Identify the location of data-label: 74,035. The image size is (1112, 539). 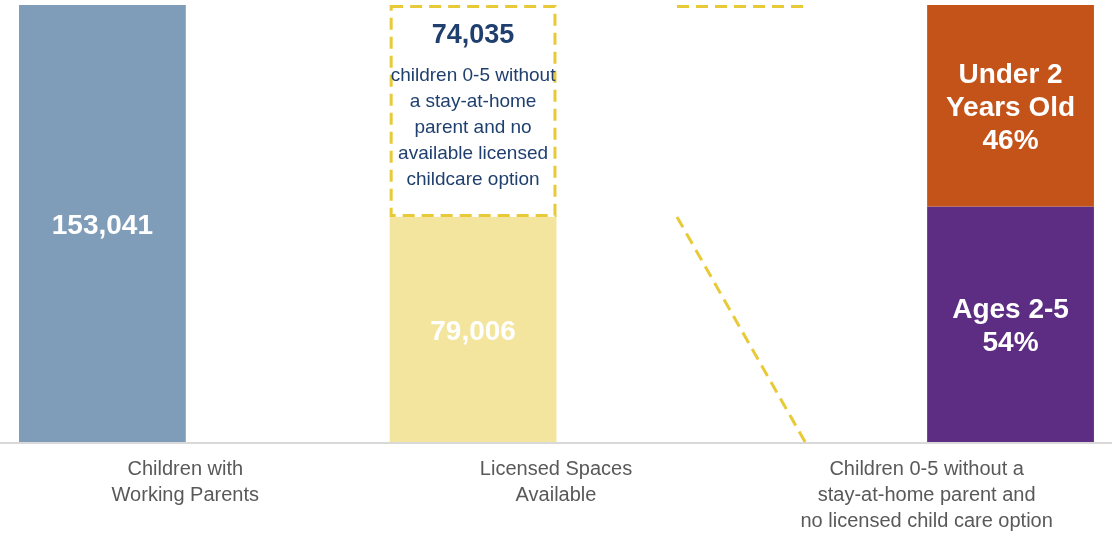
(473, 34).